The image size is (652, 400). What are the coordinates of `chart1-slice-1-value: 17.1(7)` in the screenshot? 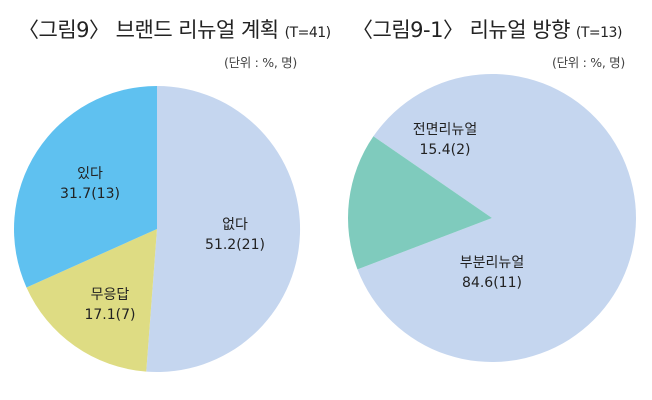 It's located at (109, 315).